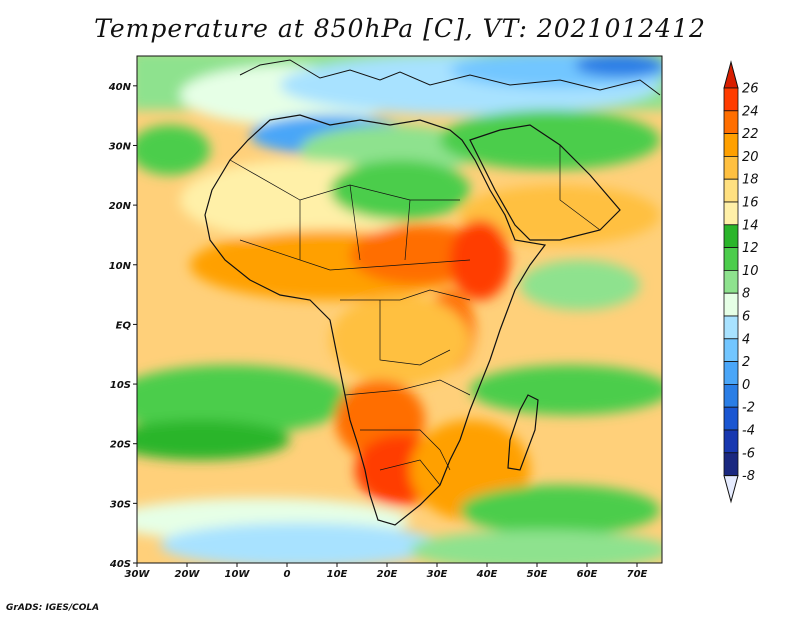 Image resolution: width=800 pixels, height=618 pixels. Describe the element at coordinates (238, 574) in the screenshot. I see `lon-label: 10W` at that location.